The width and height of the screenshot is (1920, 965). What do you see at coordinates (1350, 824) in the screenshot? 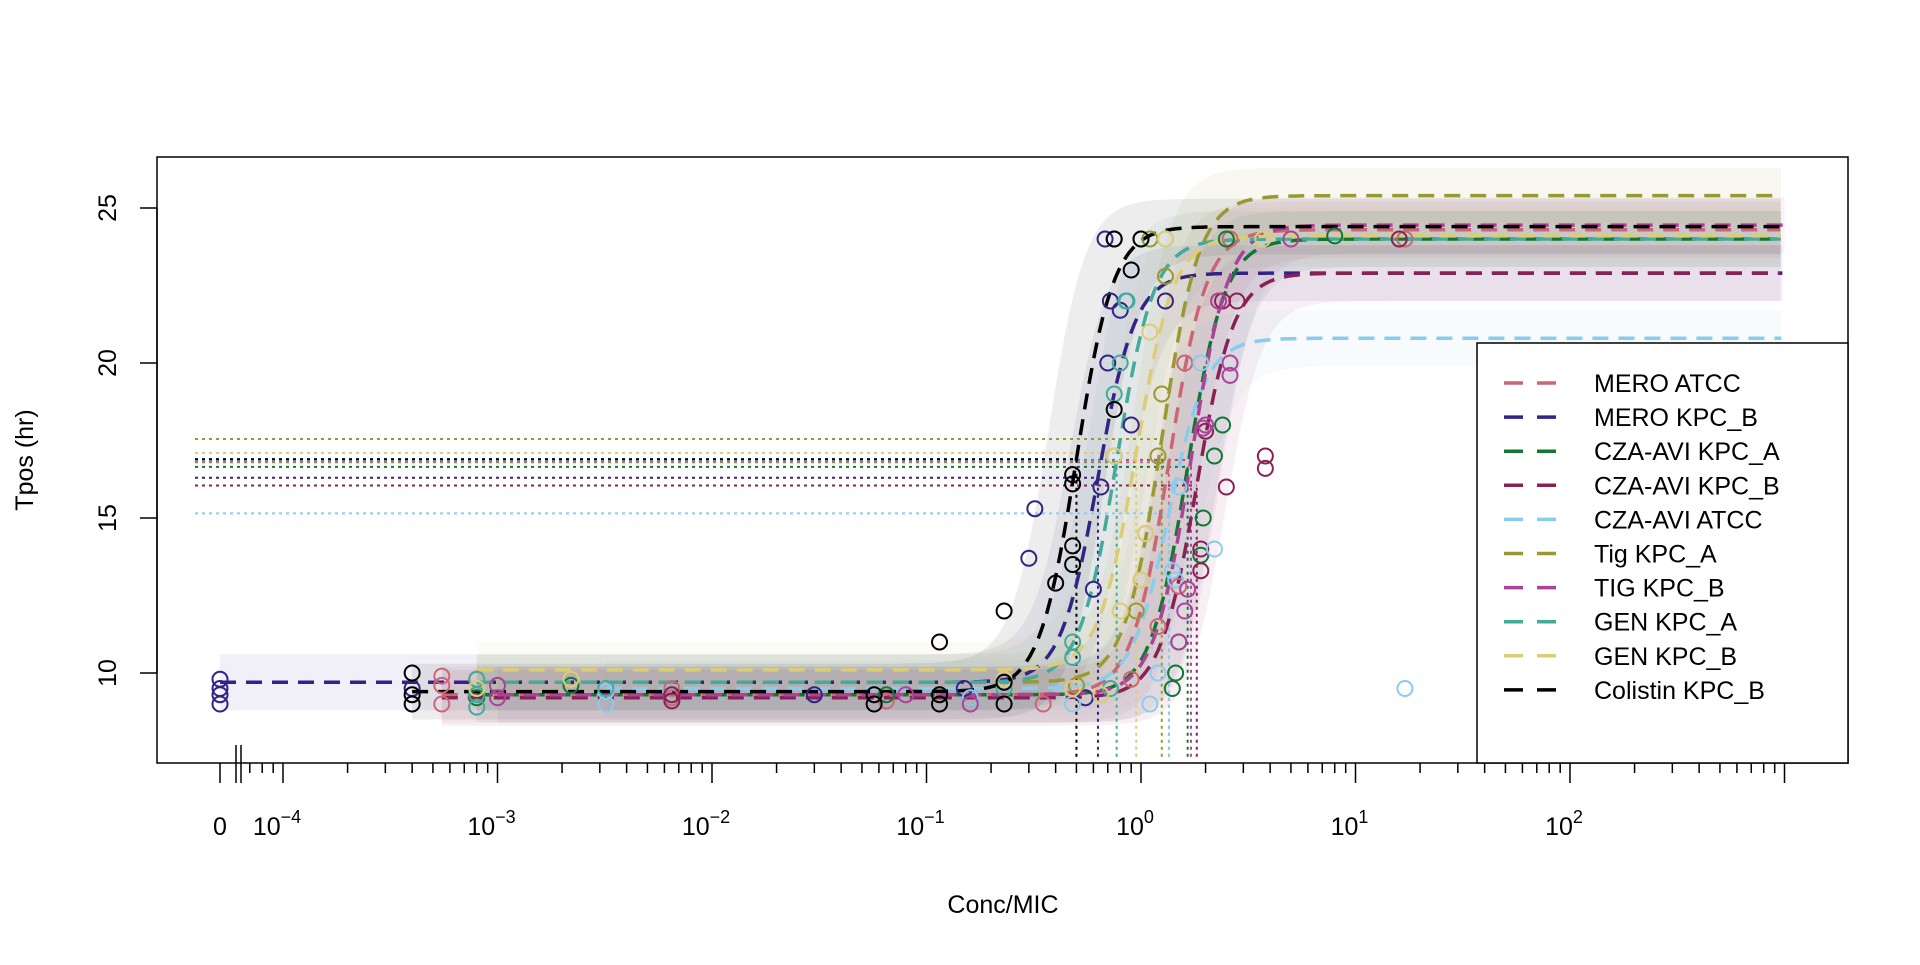
I see `x-tick-label: 10¹` at bounding box center [1350, 824].